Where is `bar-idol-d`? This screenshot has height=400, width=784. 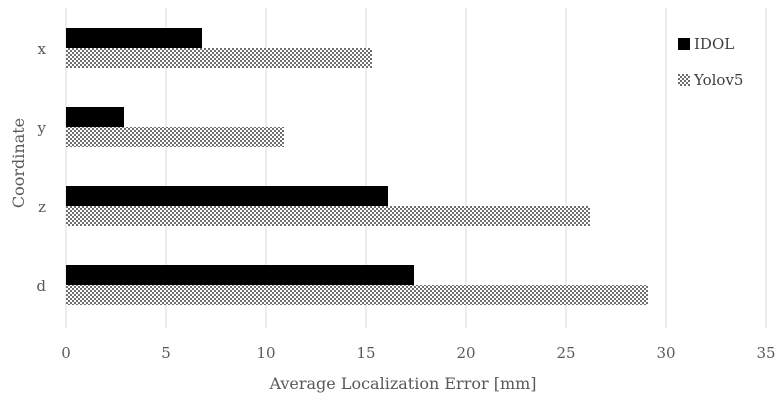
bar-idol-d is located at coordinates (240, 275).